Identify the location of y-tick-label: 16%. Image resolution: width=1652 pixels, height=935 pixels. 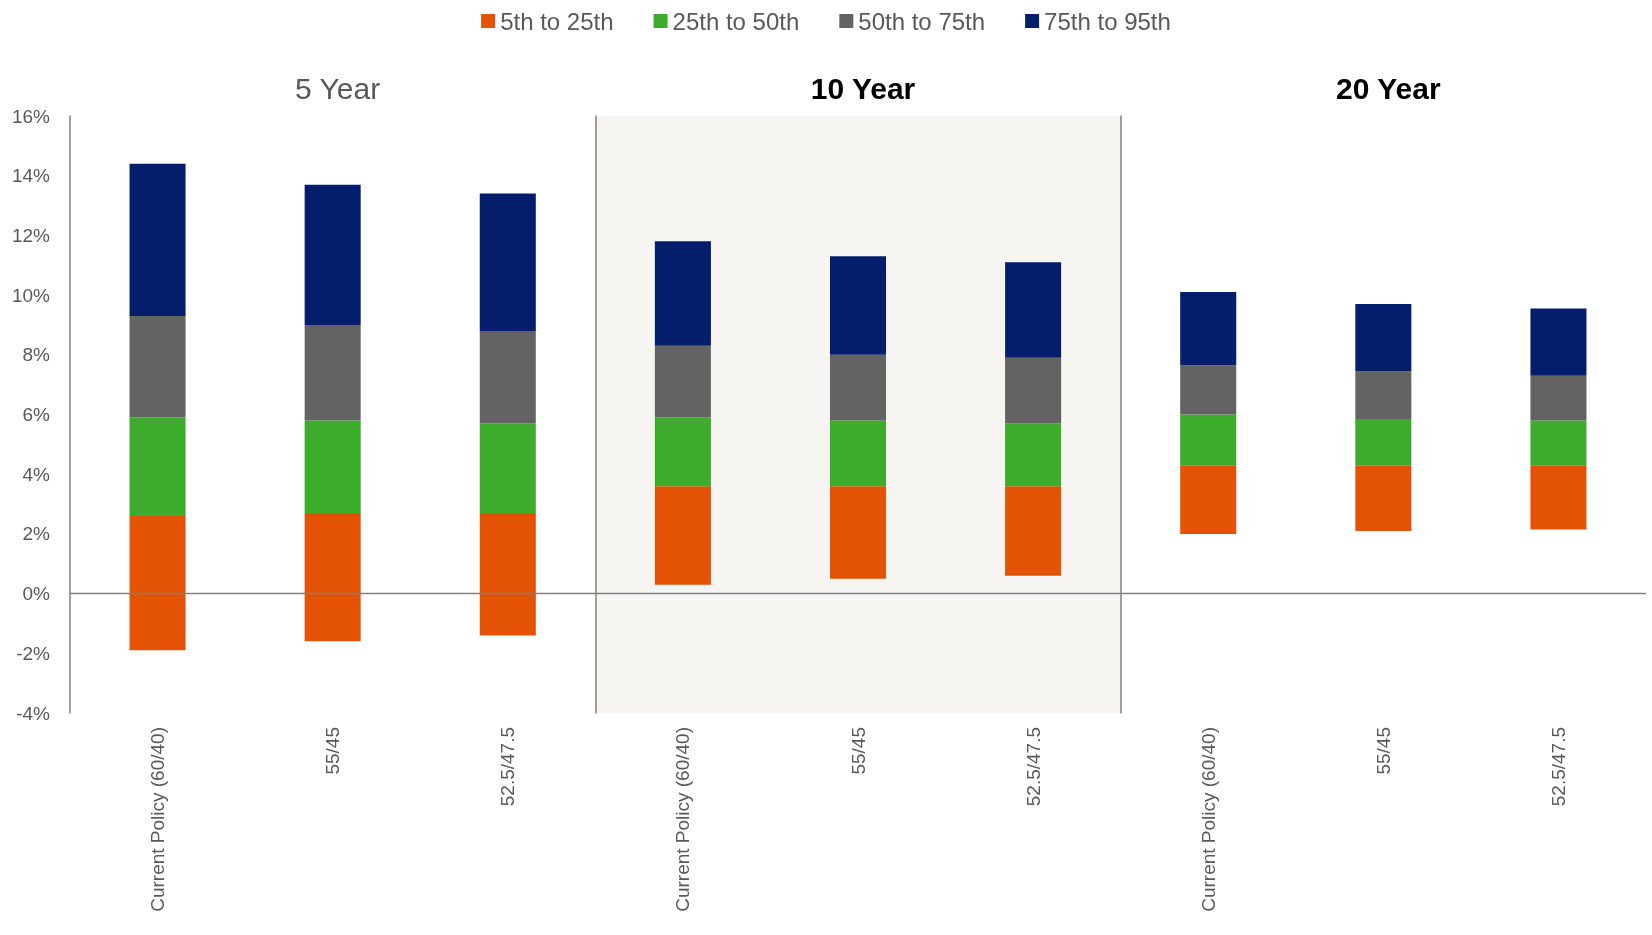
(31, 116).